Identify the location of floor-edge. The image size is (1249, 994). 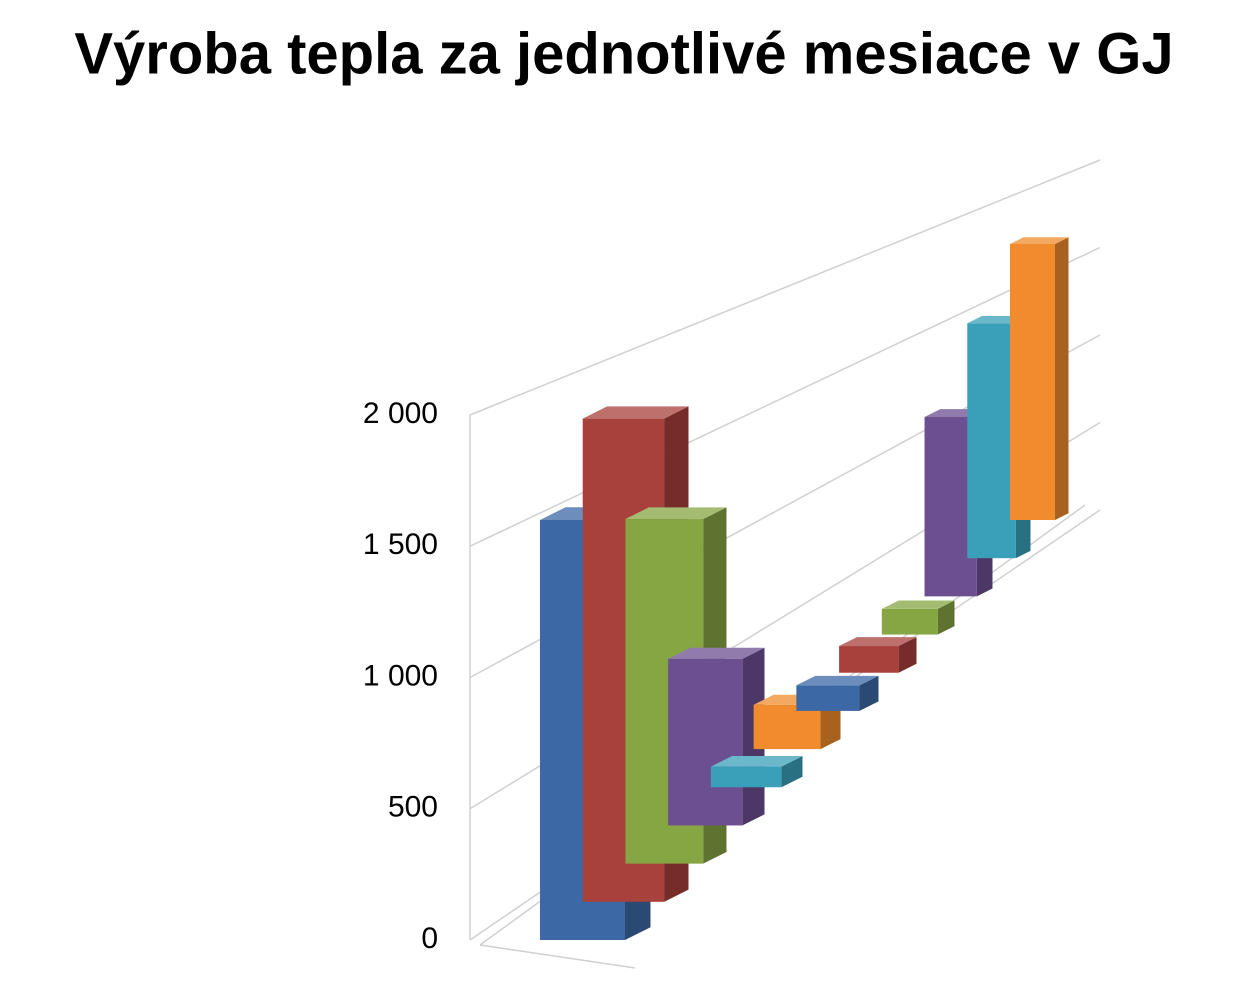
(557, 956).